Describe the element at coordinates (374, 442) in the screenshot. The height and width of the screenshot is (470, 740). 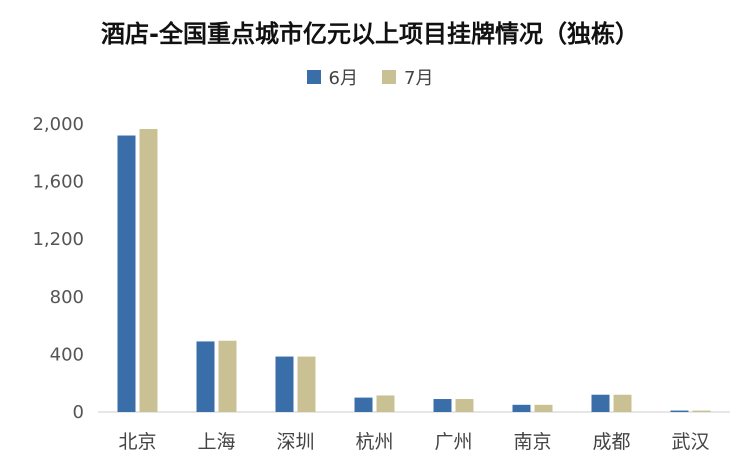
I see `x-category-label: 杭州` at that location.